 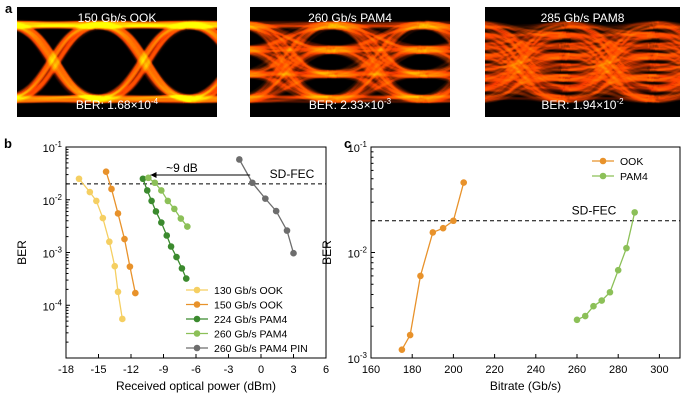 I want to click on eye-pattern-pam4, so click(x=350, y=62).